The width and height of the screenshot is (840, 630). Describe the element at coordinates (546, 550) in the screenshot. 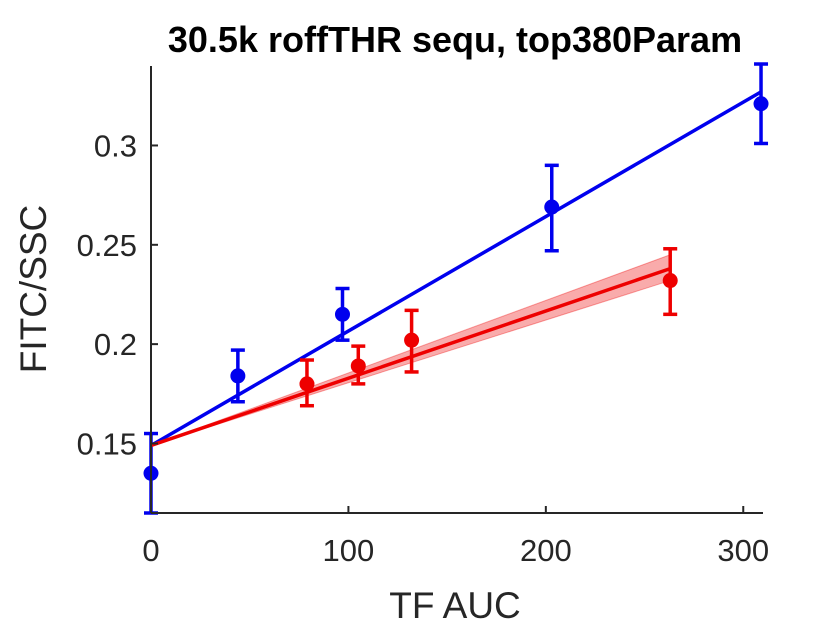

I see `x-tick-label: 200` at that location.